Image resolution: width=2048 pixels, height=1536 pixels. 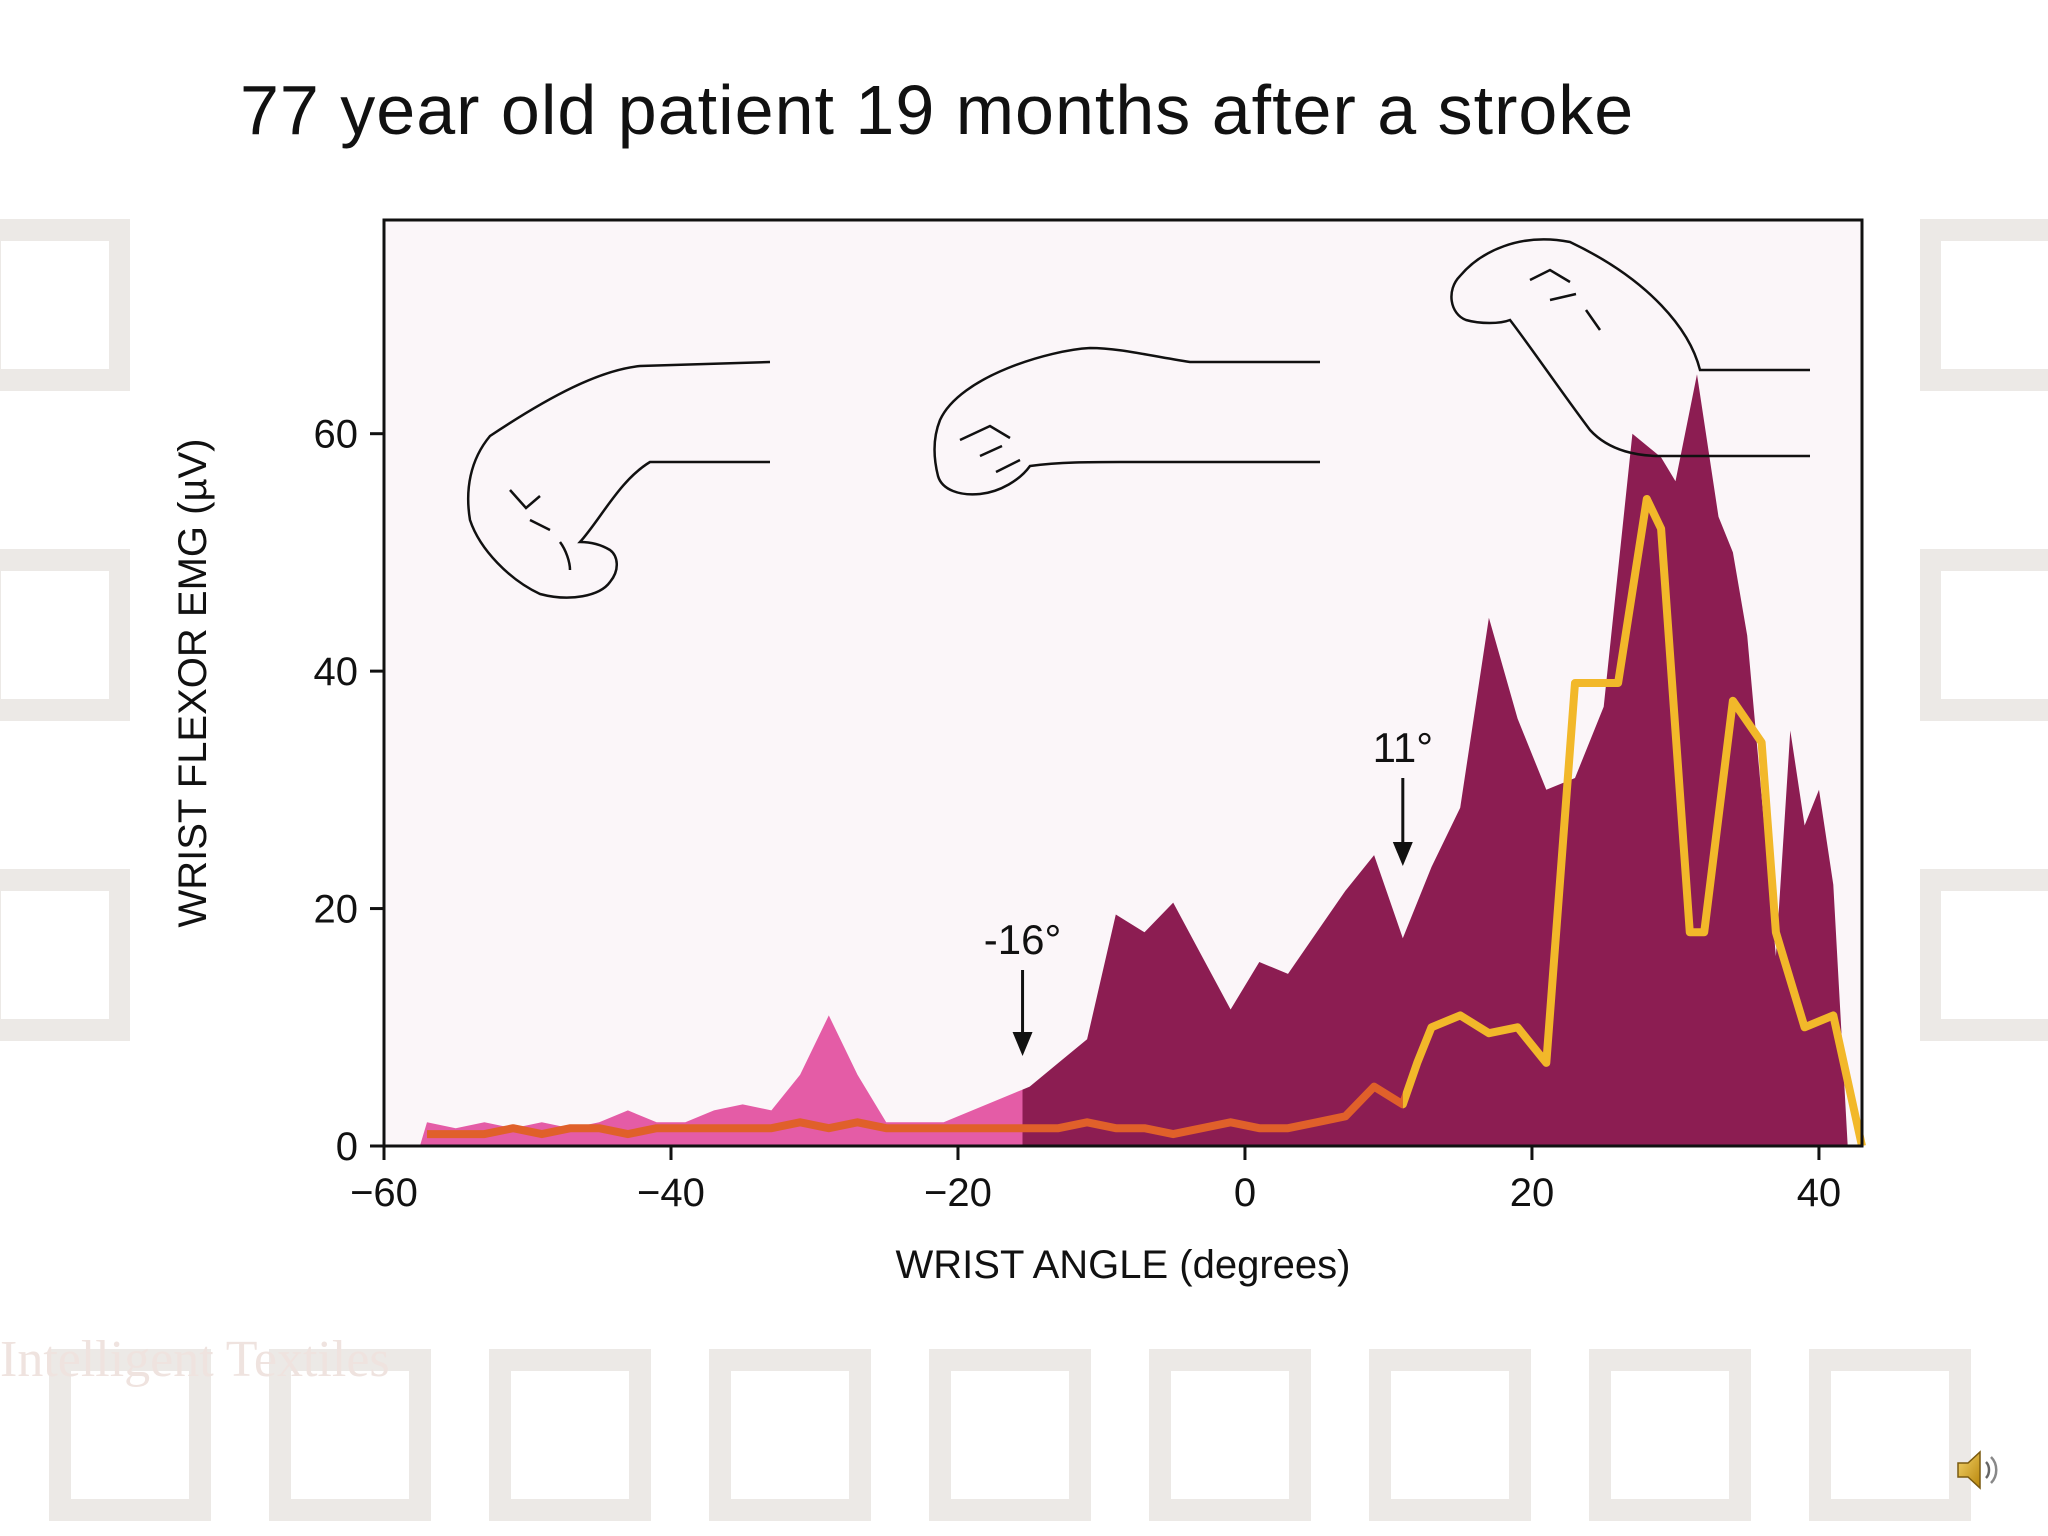 What do you see at coordinates (1208, 890) in the screenshot?
I see `angle-annotations: -16° 11°` at bounding box center [1208, 890].